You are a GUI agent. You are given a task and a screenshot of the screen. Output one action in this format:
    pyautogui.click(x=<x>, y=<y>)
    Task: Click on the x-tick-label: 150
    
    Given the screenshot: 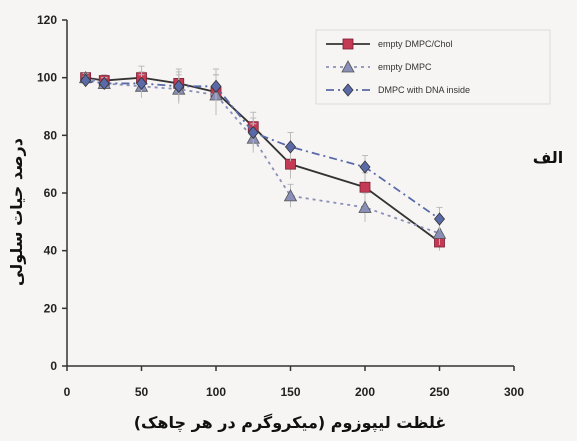 What is the action you would take?
    pyautogui.click(x=290, y=392)
    